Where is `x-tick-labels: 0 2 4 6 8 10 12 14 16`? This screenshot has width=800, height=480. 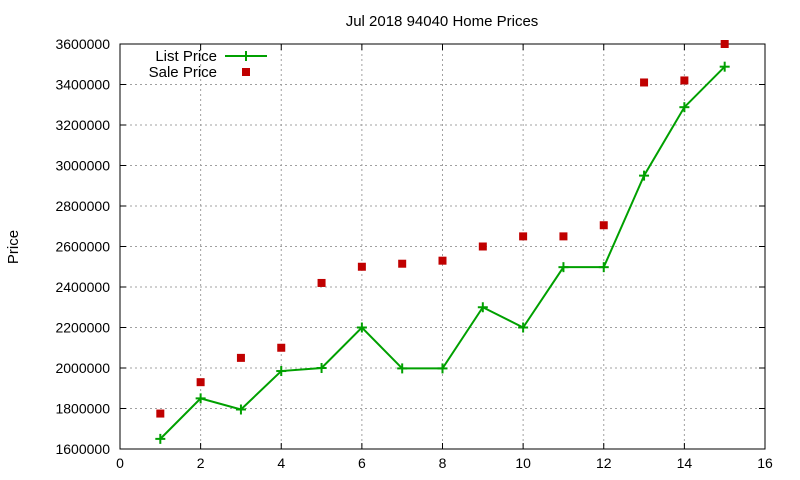
x-tick-labels: 0 2 4 6 8 10 12 14 16 is located at coordinates (444, 463).